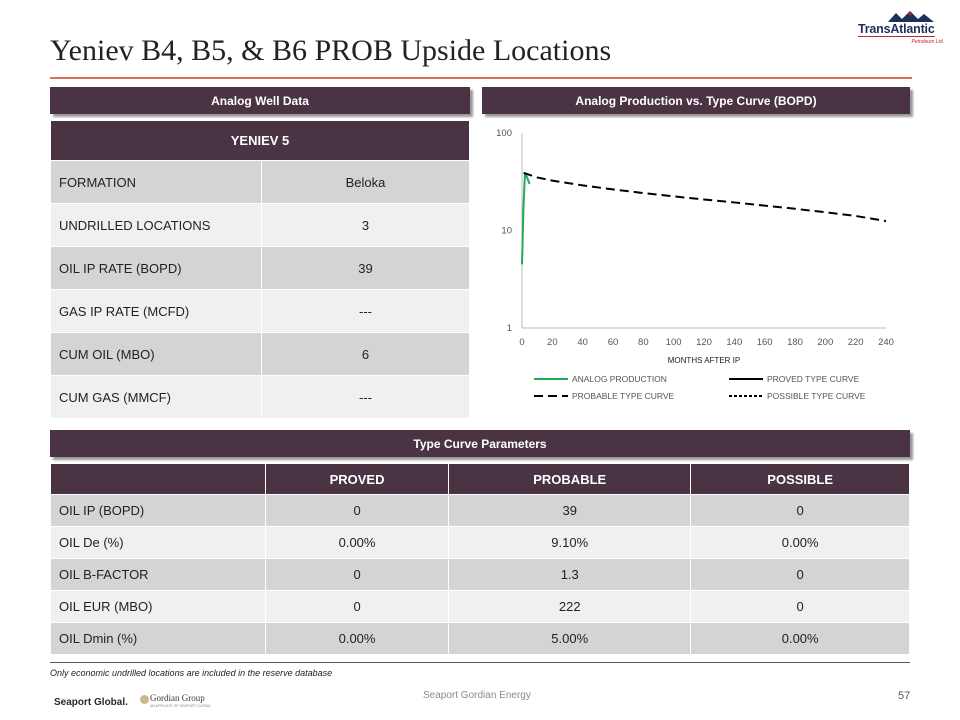  What do you see at coordinates (570, 574) in the screenshot?
I see `cell-probable: 1.3` at bounding box center [570, 574].